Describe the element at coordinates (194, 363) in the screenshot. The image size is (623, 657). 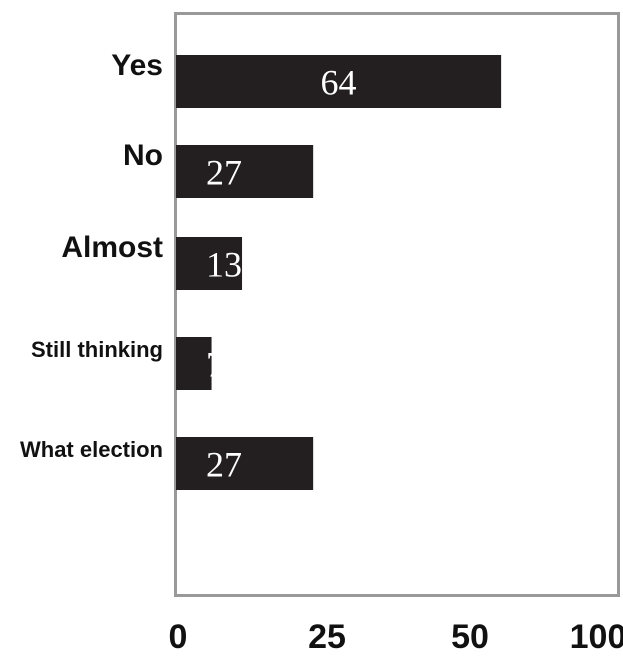
I see `bar-still-thinking` at that location.